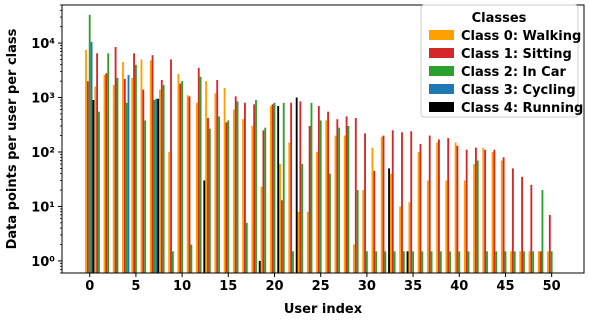 The image size is (589, 324). What do you see at coordinates (511, 262) in the screenshot?
I see `bar-class0-user46` at bounding box center [511, 262].